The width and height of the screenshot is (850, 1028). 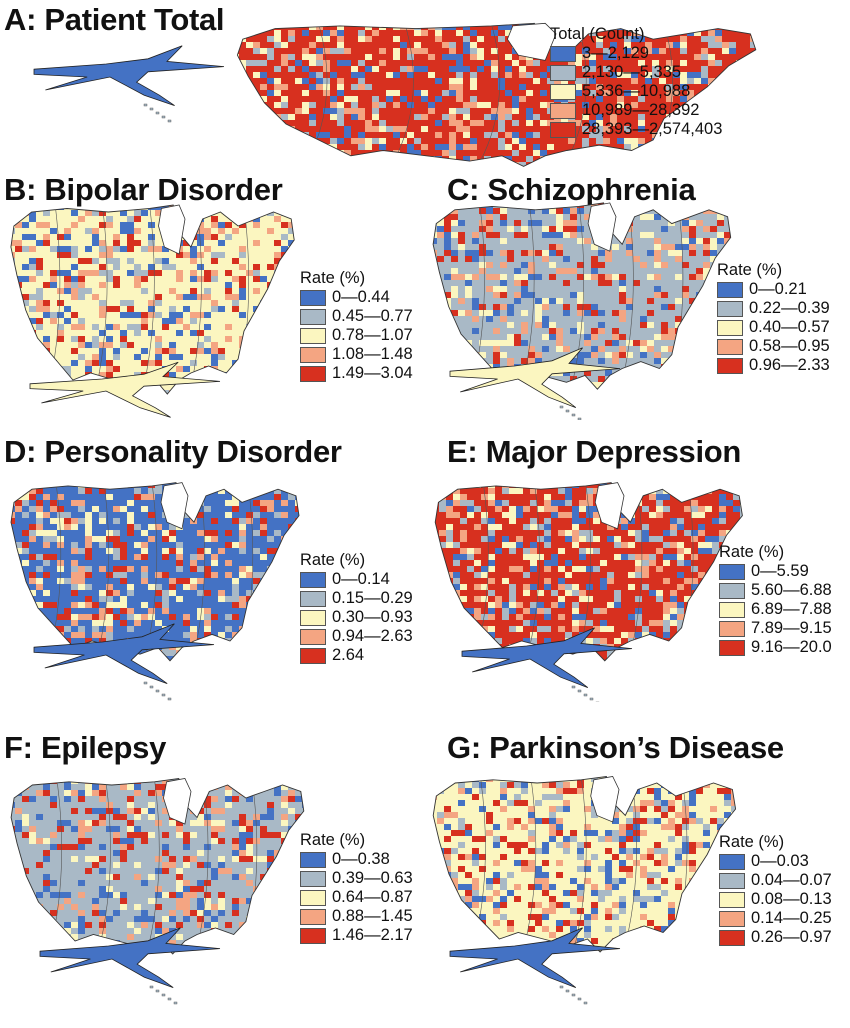 I want to click on legend-item: 3—2,129, so click(x=636, y=53).